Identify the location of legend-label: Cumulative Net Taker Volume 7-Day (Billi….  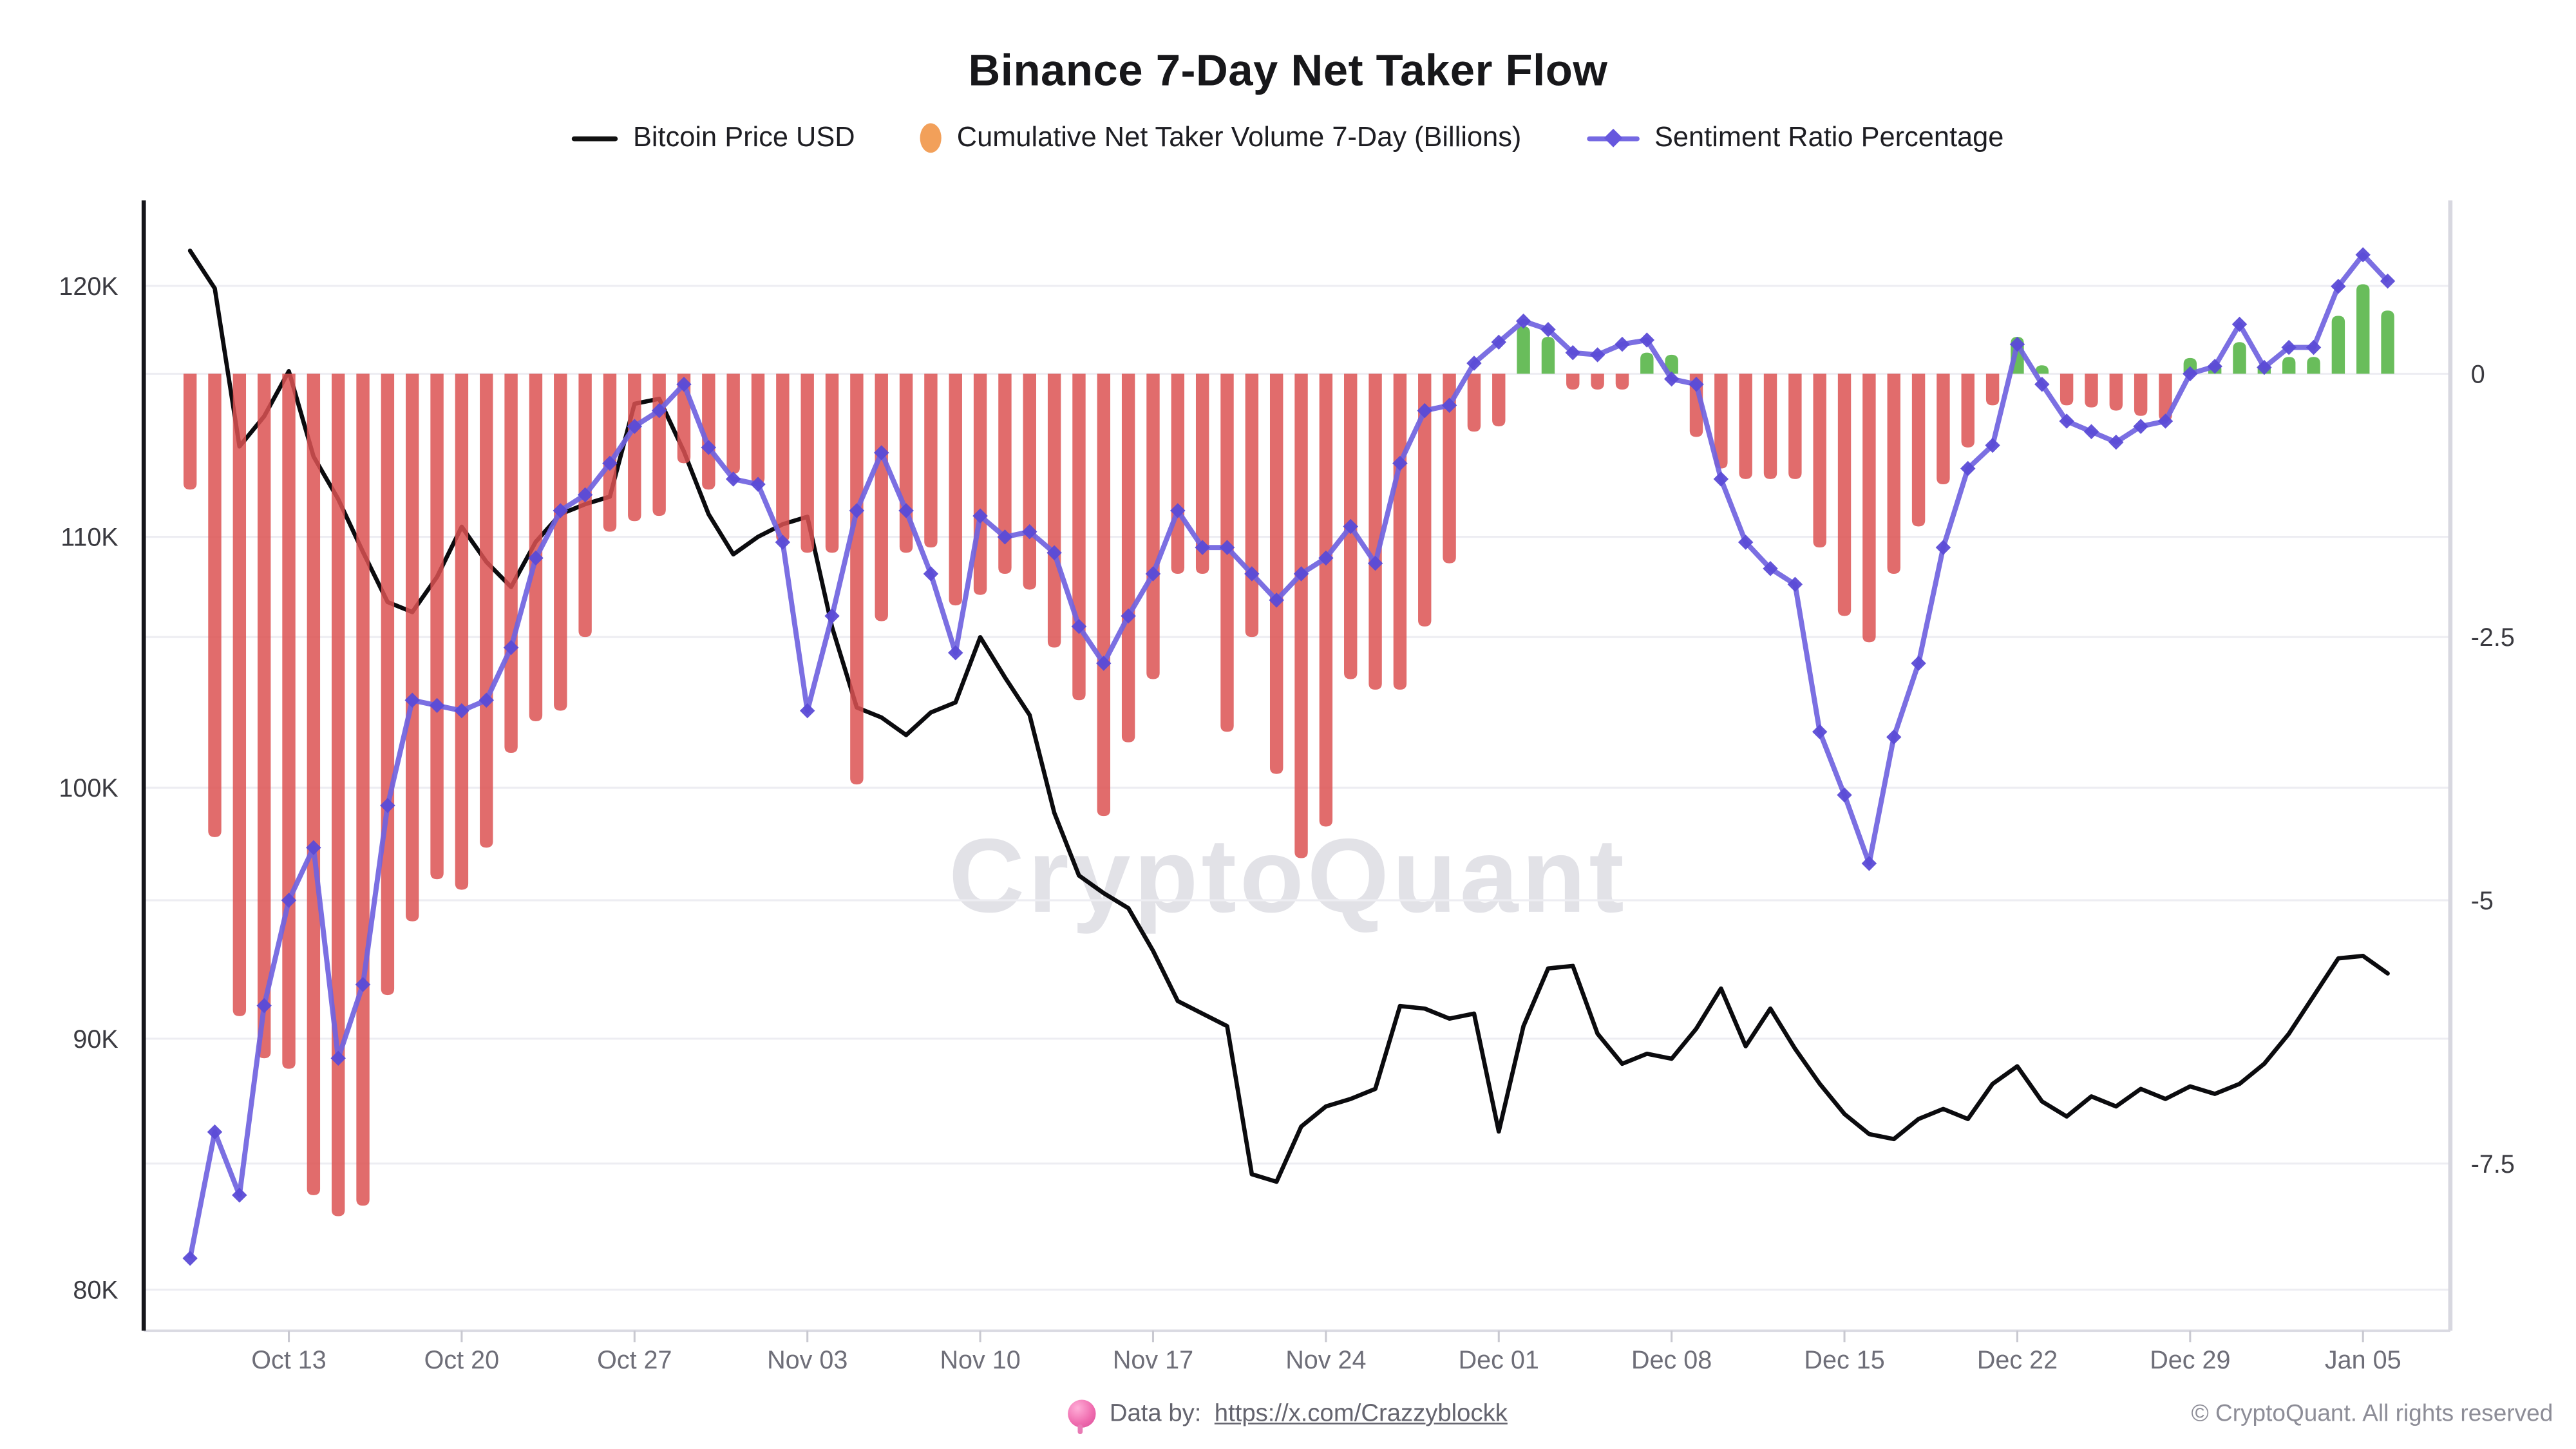
(1239, 137).